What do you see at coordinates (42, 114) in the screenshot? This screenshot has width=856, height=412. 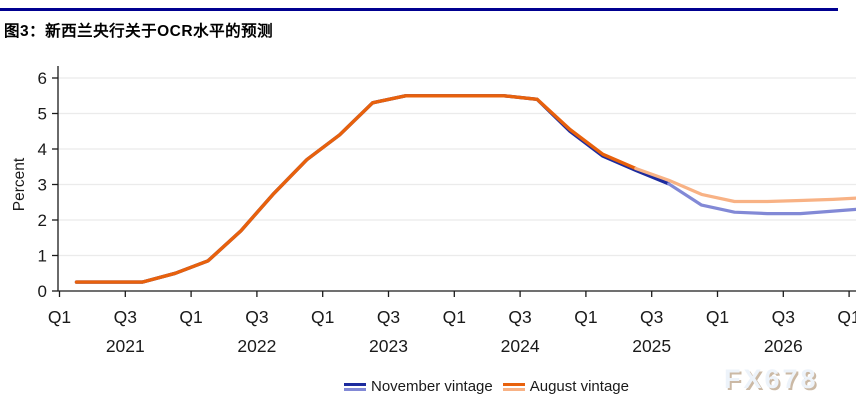 I see `y-tick-label: 5` at bounding box center [42, 114].